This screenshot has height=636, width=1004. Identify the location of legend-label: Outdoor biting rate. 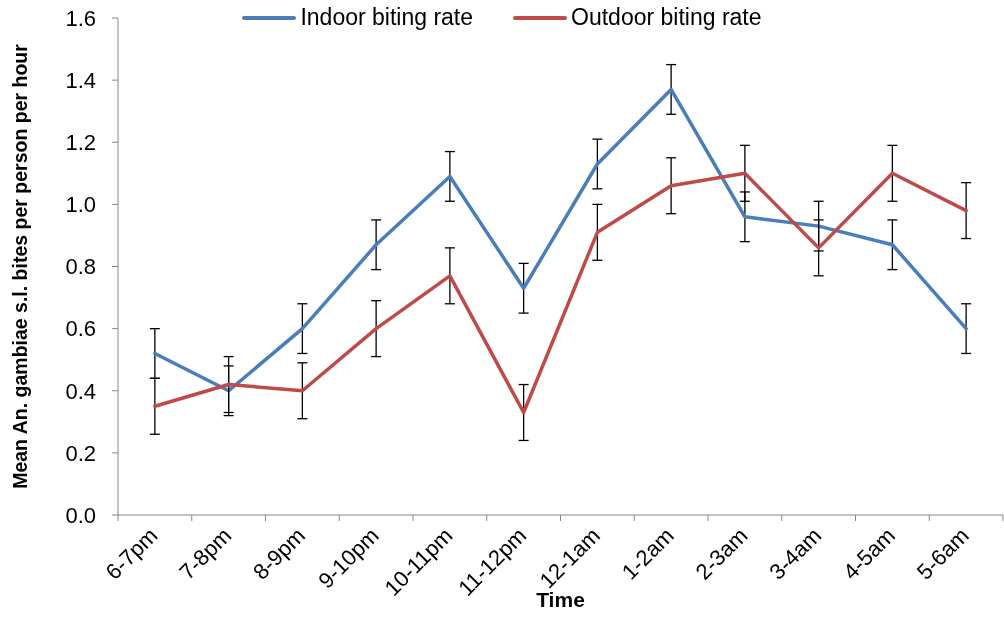
(666, 17).